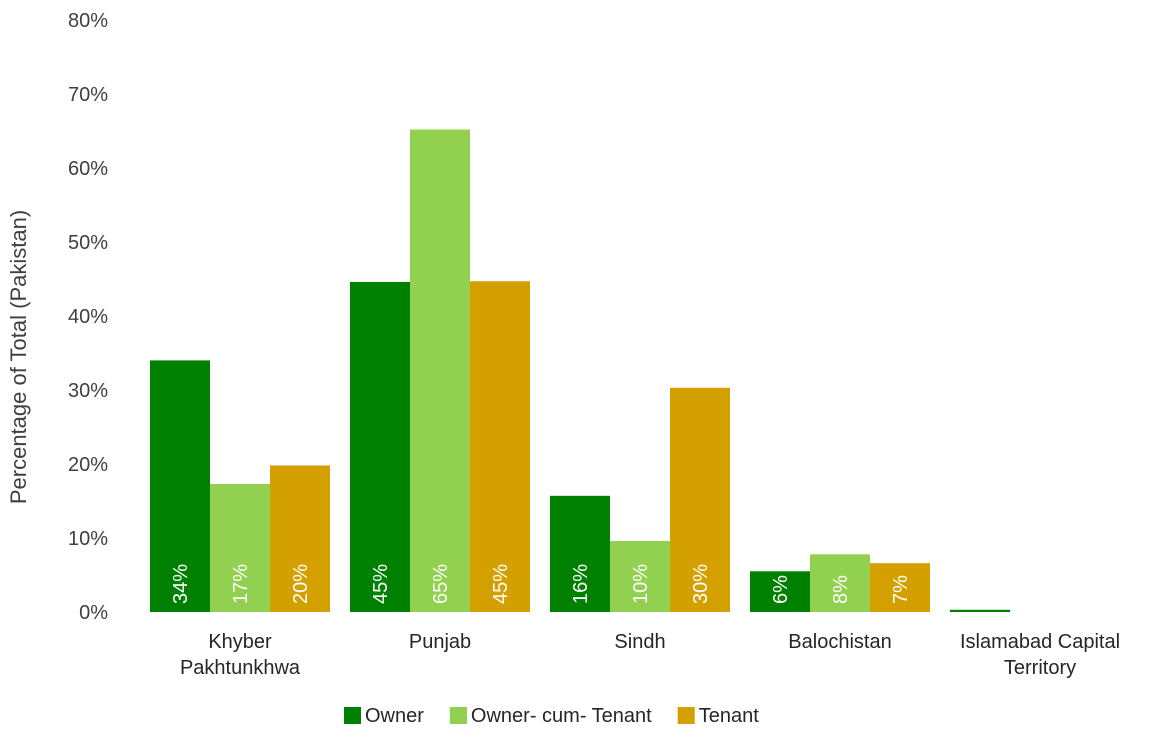 The height and width of the screenshot is (738, 1151). I want to click on legend-entry: Owner, so click(394, 716).